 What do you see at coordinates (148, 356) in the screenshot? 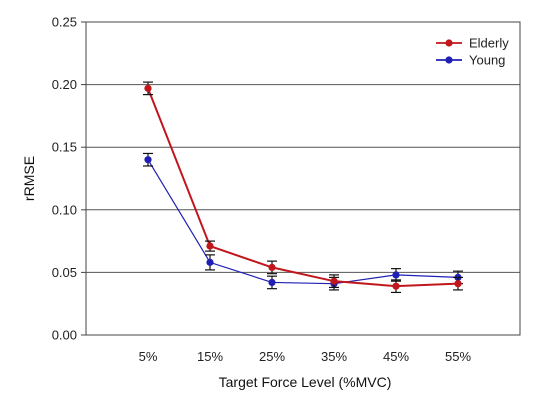
I see `x-tick-label: 5%` at bounding box center [148, 356].